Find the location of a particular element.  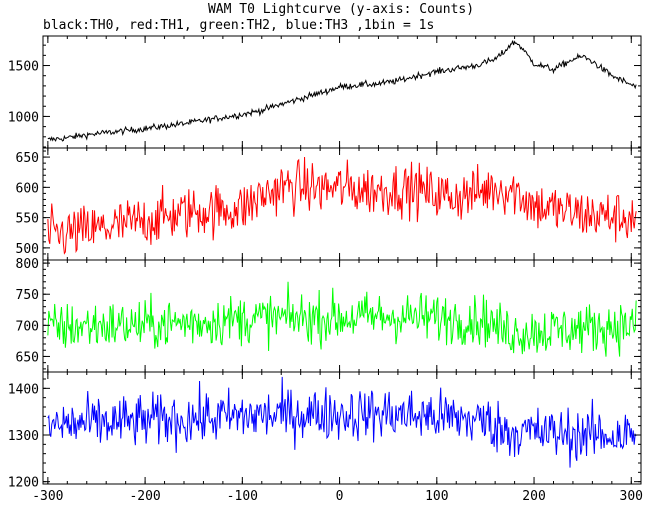

x-tick-label: 100 is located at coordinates (436, 496).